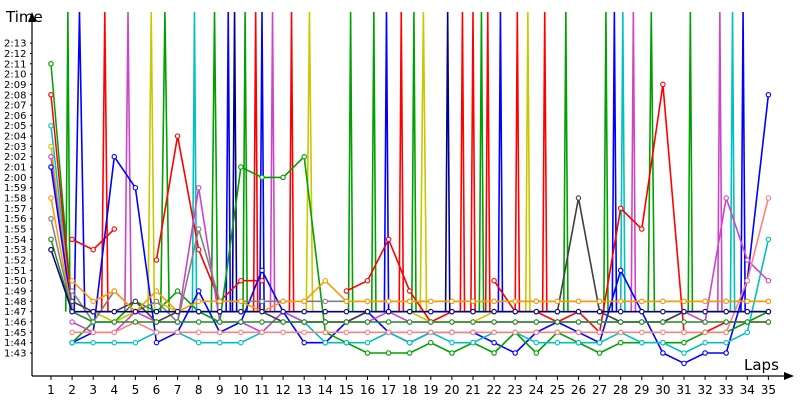 The width and height of the screenshot is (800, 400). I want to click on y-tick-label: 2:05, so click(15, 126).